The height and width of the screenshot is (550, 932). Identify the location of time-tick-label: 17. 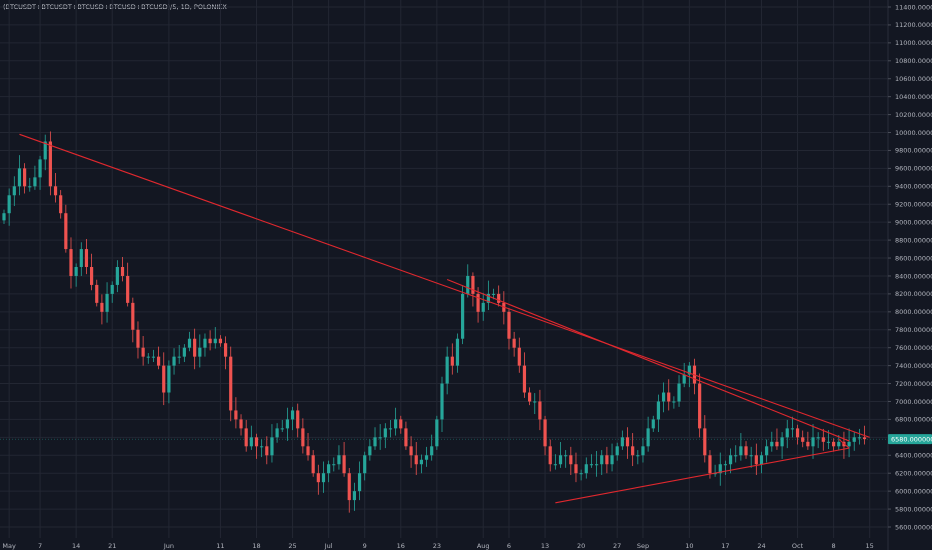
(725, 546).